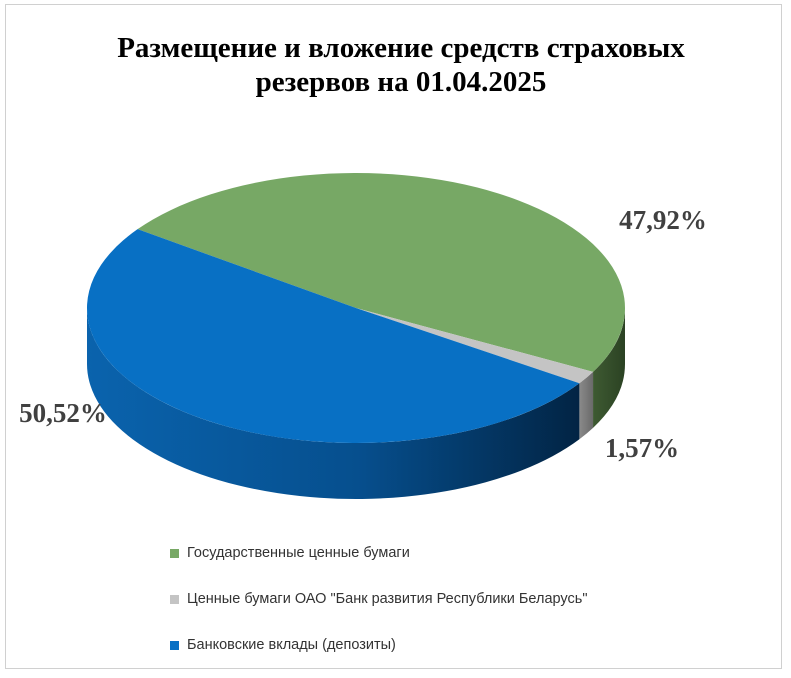 Image resolution: width=791 pixels, height=678 pixels. Describe the element at coordinates (401, 82) in the screenshot. I see `chart-title-line-2: резервов на 01.04.2025` at that location.